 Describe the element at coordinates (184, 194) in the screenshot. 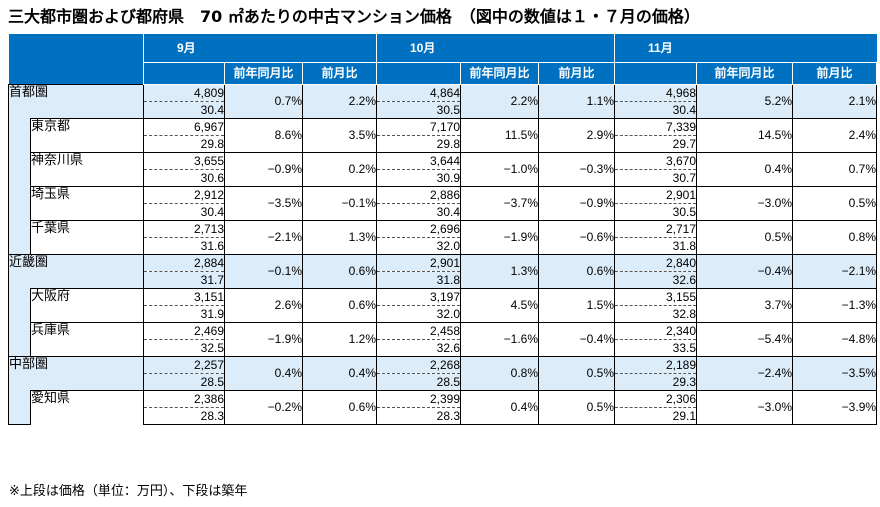

I see `price-value: 2,912` at that location.